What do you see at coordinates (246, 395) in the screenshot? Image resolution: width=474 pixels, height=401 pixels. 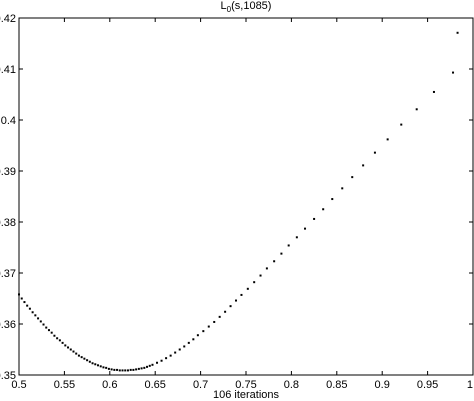 I see `x-axis-label: 106 iterations` at bounding box center [246, 395].